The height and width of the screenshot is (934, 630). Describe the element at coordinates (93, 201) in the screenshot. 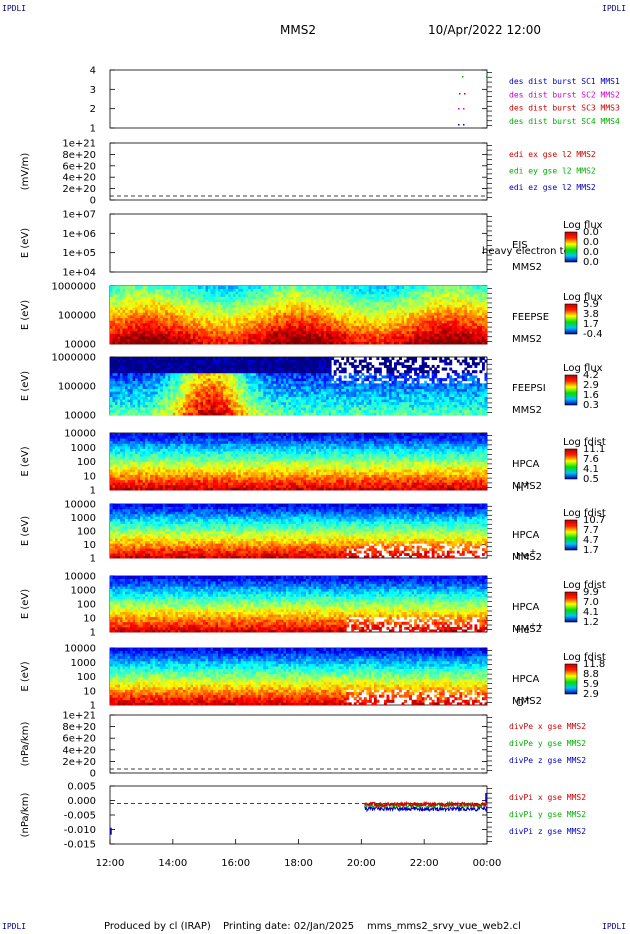

I see `y-tick-label: 0` at that location.